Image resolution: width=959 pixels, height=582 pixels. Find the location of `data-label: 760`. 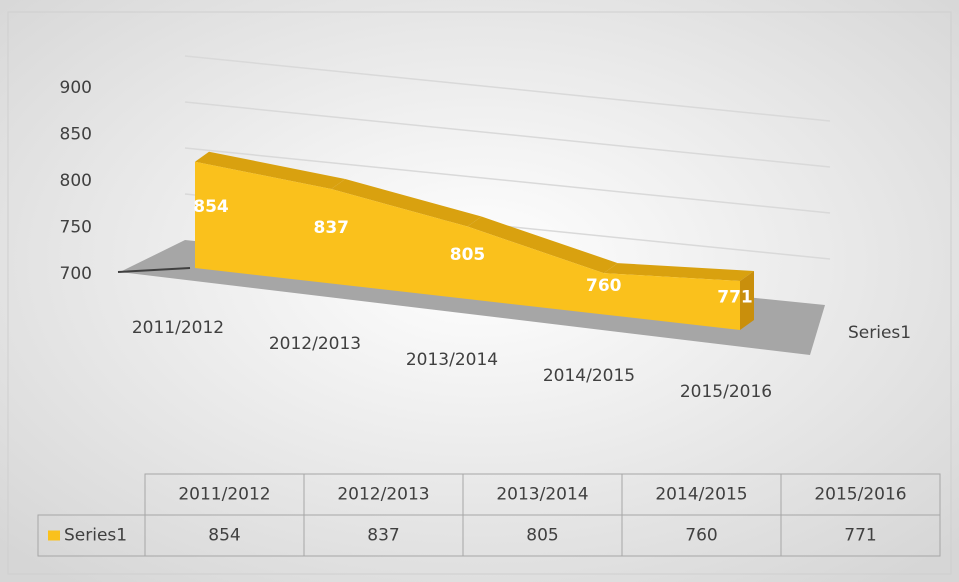

data-label: 760 is located at coordinates (604, 286).